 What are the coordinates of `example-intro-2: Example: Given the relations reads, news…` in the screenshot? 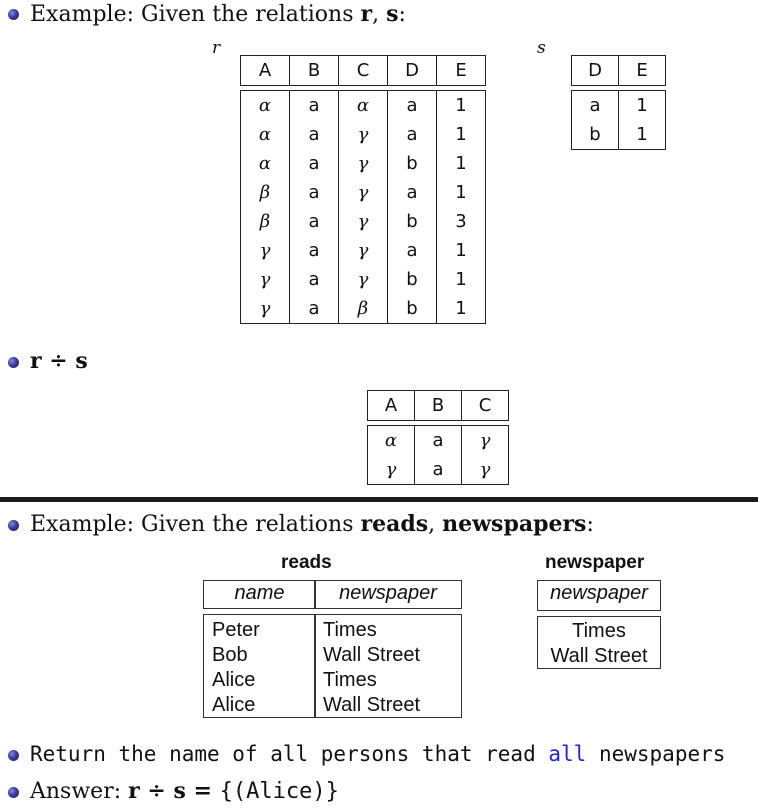 It's located at (312, 524).